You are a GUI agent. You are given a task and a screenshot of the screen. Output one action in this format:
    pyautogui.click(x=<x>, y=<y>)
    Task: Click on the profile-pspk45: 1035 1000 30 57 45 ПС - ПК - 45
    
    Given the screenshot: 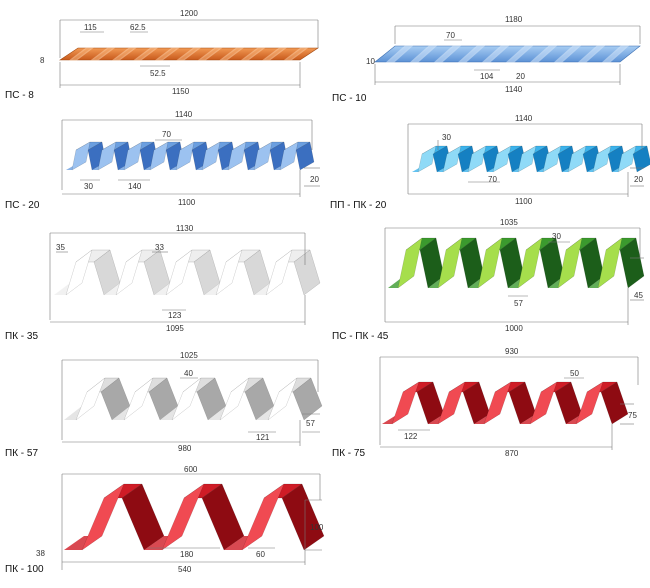 What is the action you would take?
    pyautogui.click(x=488, y=280)
    